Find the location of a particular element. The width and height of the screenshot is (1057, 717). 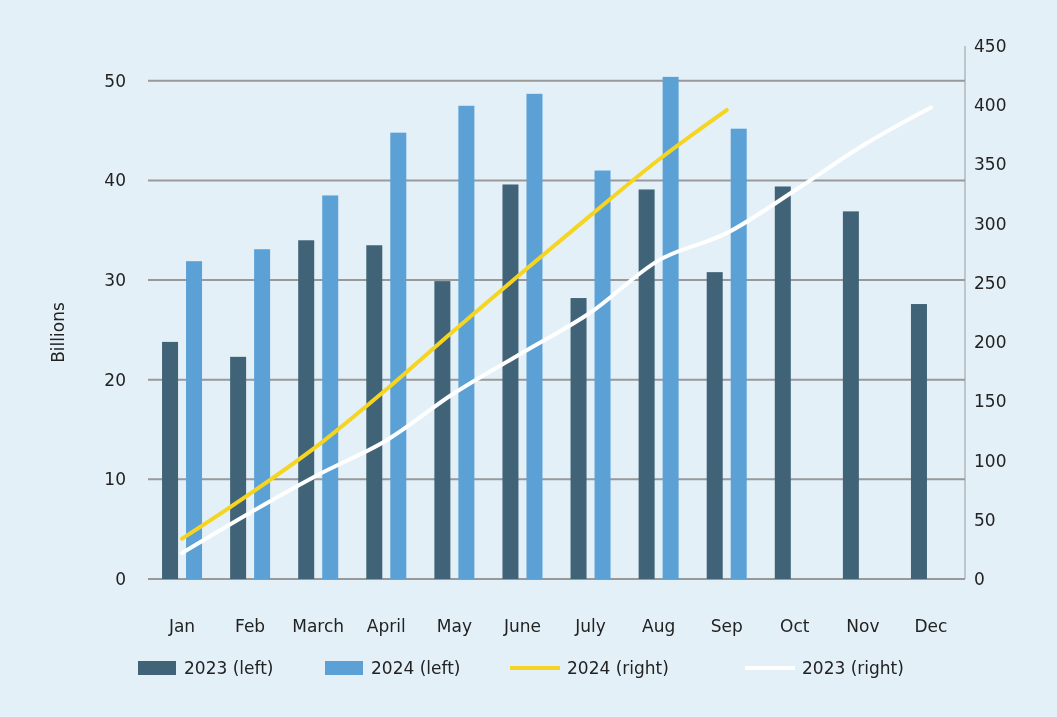

x-tick-label: April is located at coordinates (386, 625).